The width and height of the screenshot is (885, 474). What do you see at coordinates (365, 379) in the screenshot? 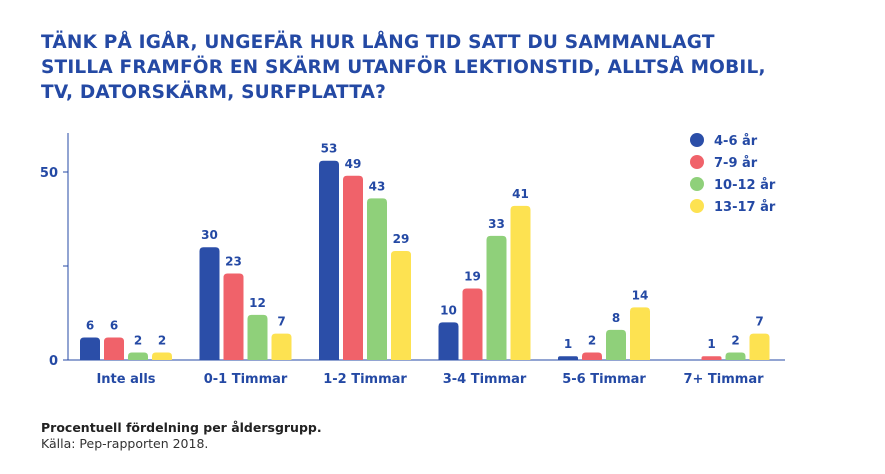
I see `category-label-1-2-timmar: 1-2 Timmar` at bounding box center [365, 379].